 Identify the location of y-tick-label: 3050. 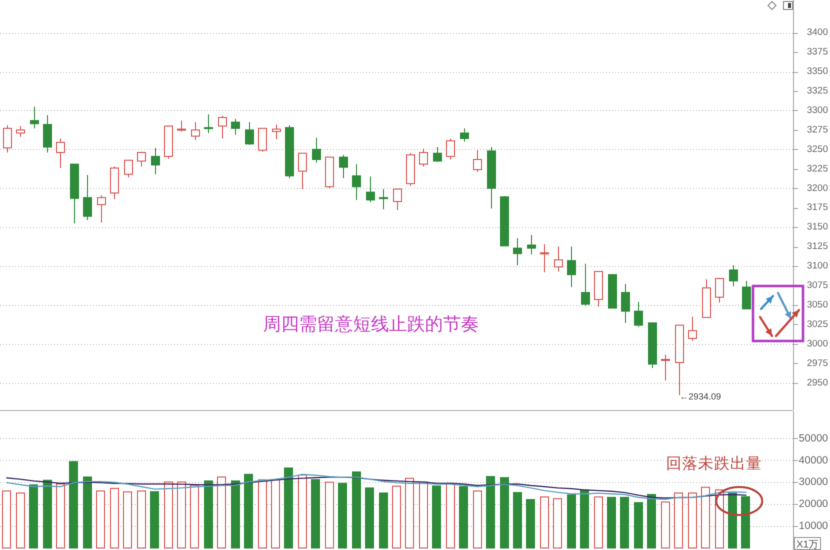
(817, 304).